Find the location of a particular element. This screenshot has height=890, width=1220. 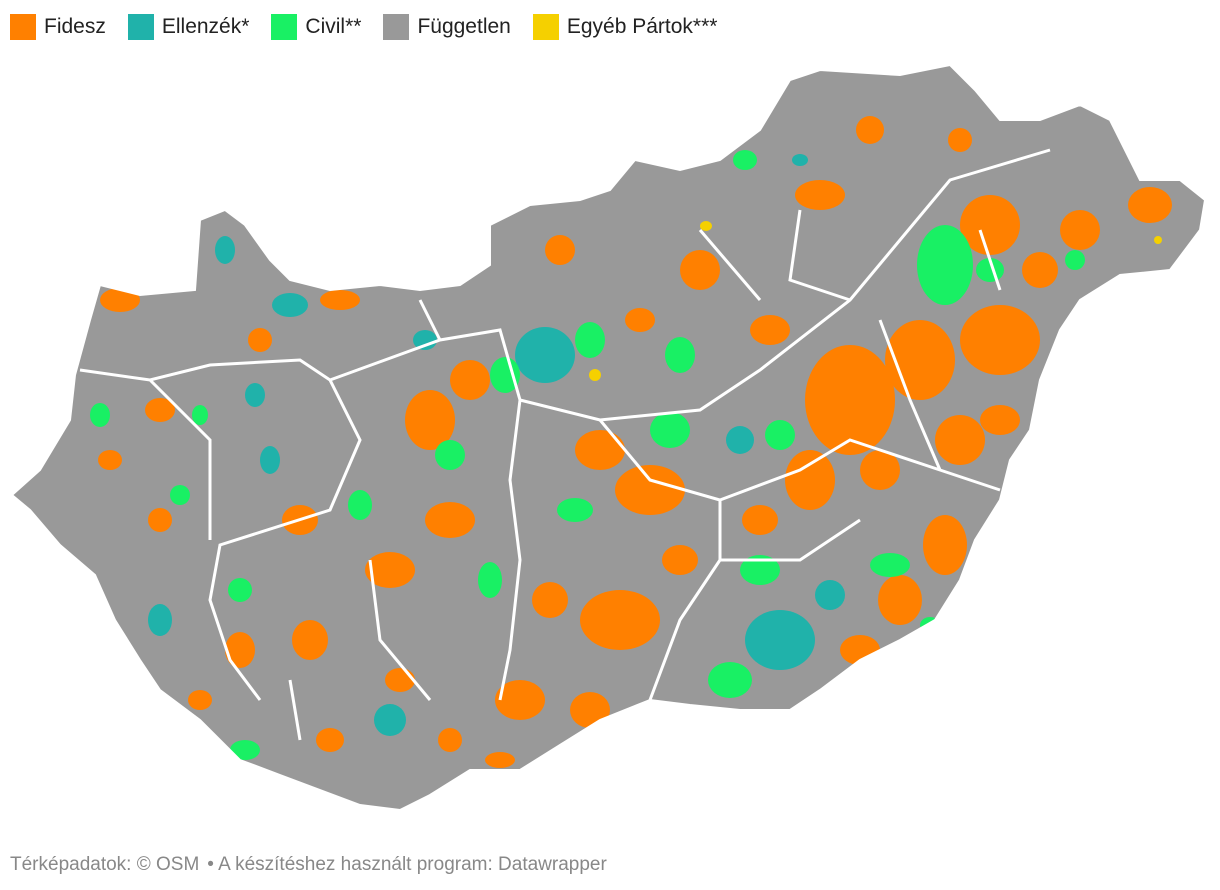

legend-label: Civil** is located at coordinates (333, 26).